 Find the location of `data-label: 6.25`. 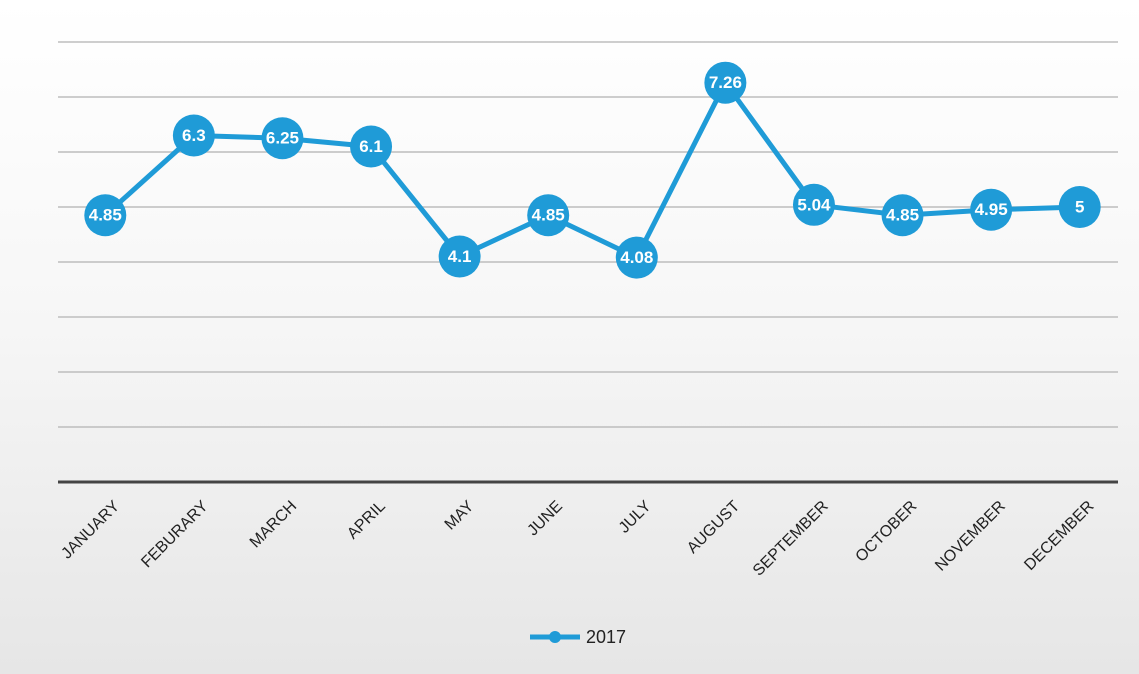

data-label: 6.25 is located at coordinates (282, 138).